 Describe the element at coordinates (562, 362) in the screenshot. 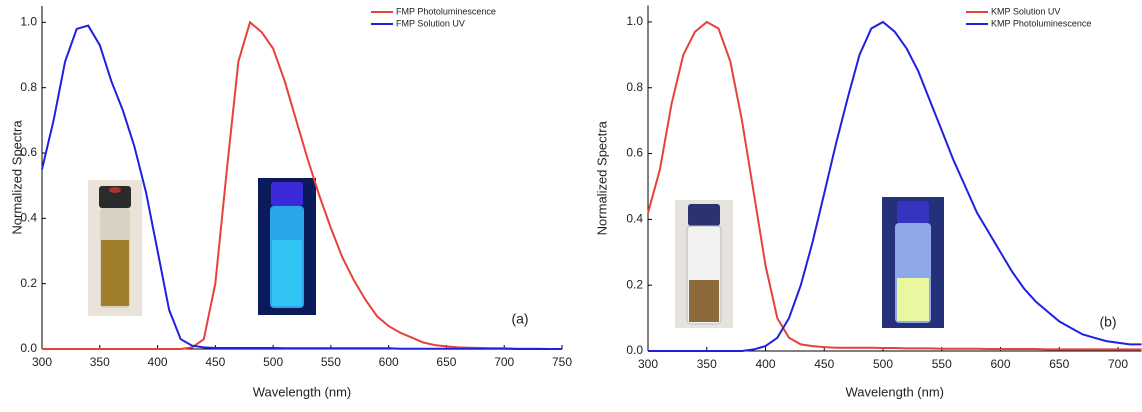

I see `x-tick-label: 750` at that location.